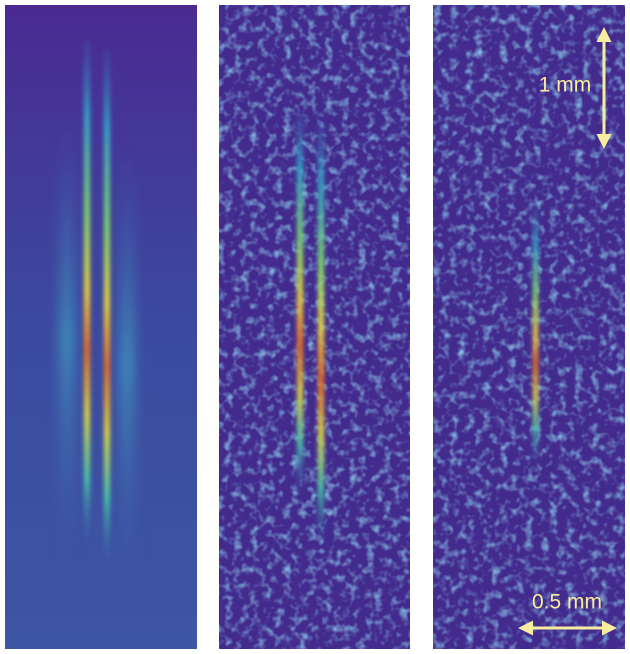  I want to click on vertical-scale-label: 1 mm, so click(565, 85).